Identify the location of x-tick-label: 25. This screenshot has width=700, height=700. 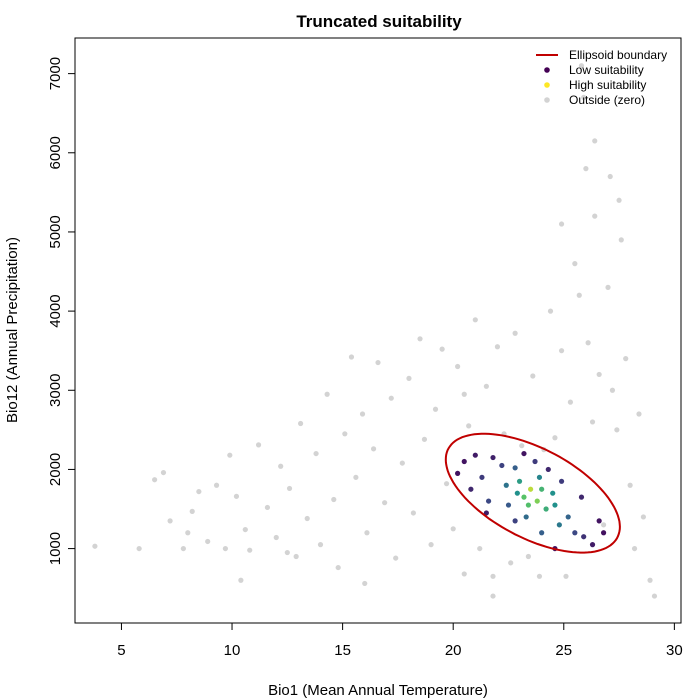
(563, 650).